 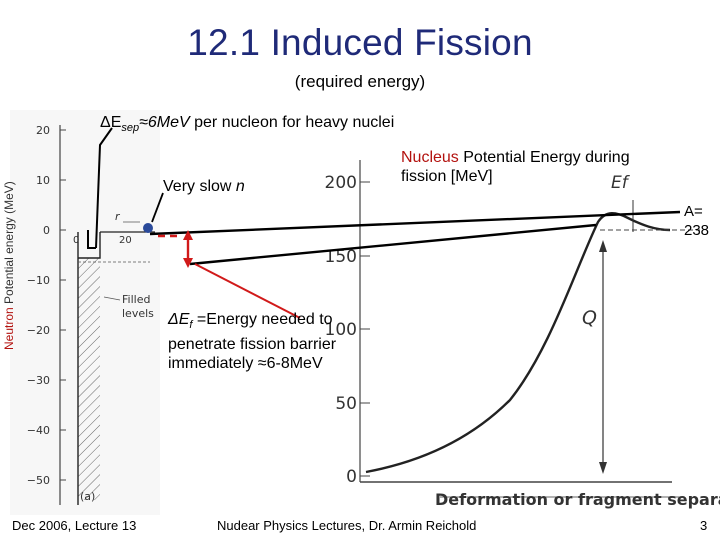 What do you see at coordinates (104, 188) in the screenshot?
I see `esep-pointer-line` at bounding box center [104, 188].